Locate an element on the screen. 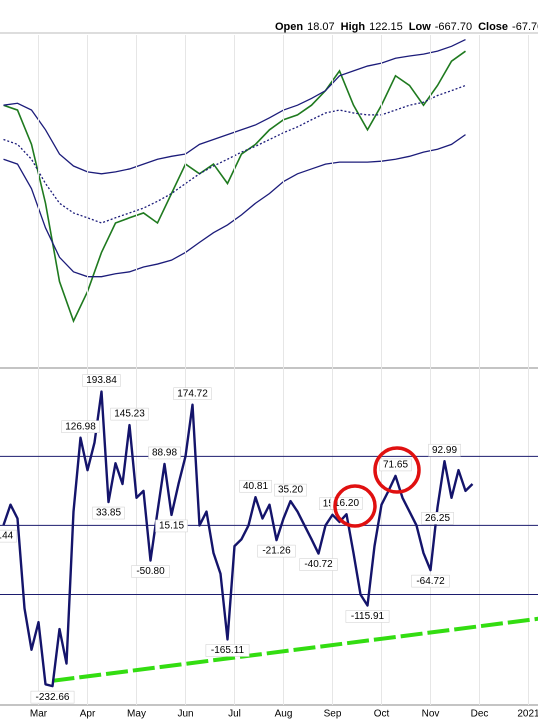 This screenshot has height=722, width=538. x-tick-label: Dec is located at coordinates (480, 714).